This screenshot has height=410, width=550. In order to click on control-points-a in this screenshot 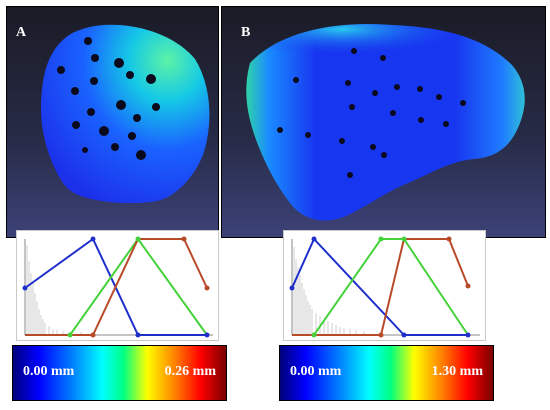, I will do `click(116, 287)`.